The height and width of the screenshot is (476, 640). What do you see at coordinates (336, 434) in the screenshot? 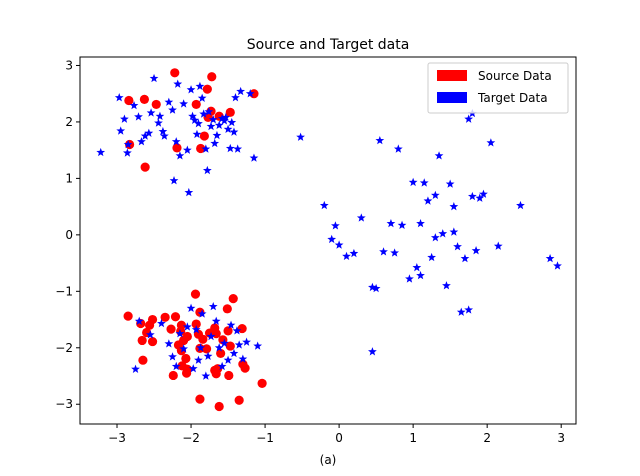
I see `x-axis: −3 −2 −1 0 1 2 3` at bounding box center [336, 434].